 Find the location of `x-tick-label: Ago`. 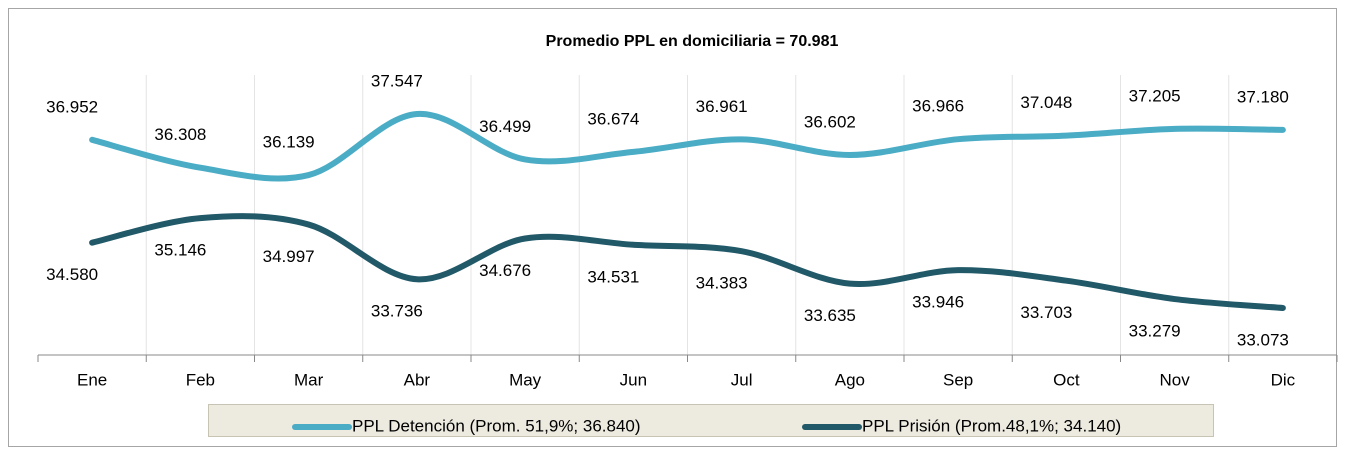

x-tick-label: Ago is located at coordinates (850, 379).